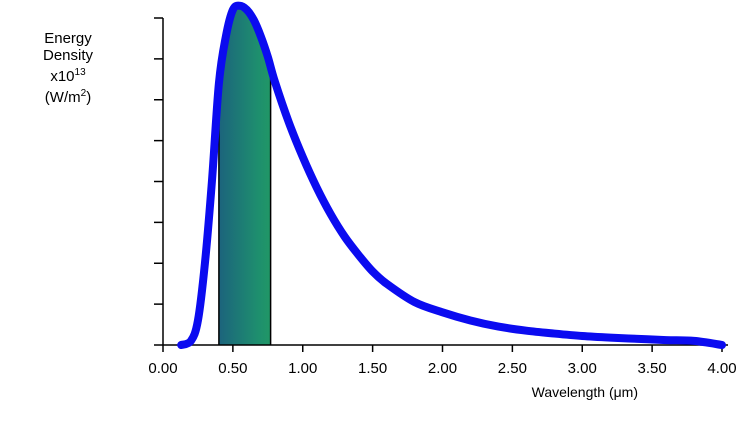 The height and width of the screenshot is (424, 749). What do you see at coordinates (68, 97) in the screenshot?
I see `y-label-line-4: (W/m2)` at bounding box center [68, 97].